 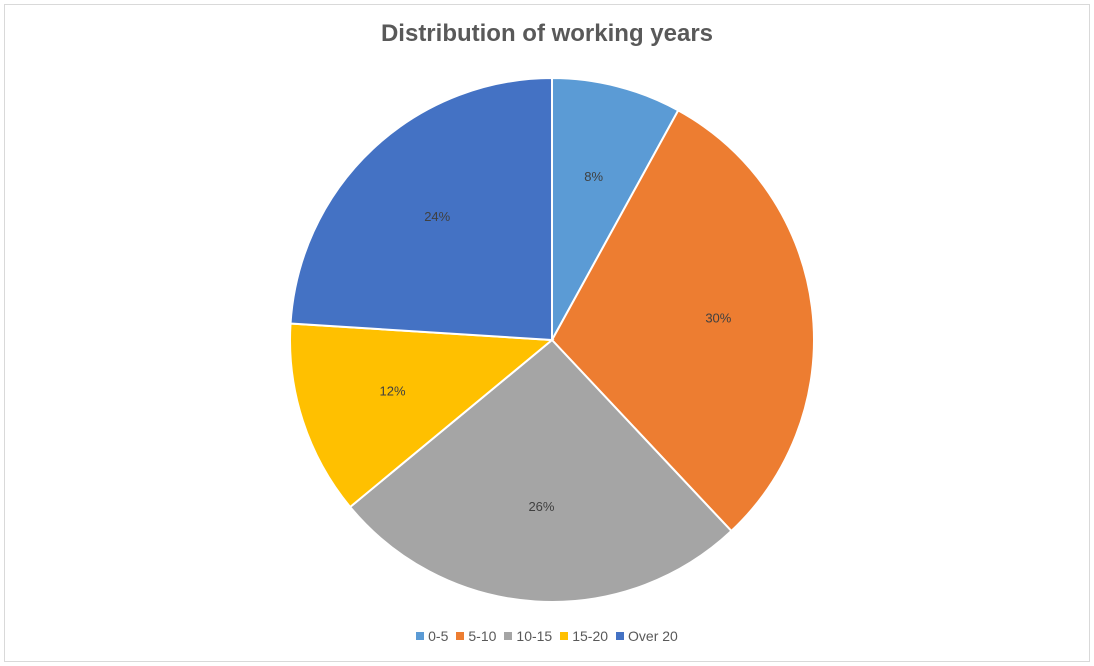 What do you see at coordinates (653, 636) in the screenshot?
I see `legend-label: Over 20` at bounding box center [653, 636].